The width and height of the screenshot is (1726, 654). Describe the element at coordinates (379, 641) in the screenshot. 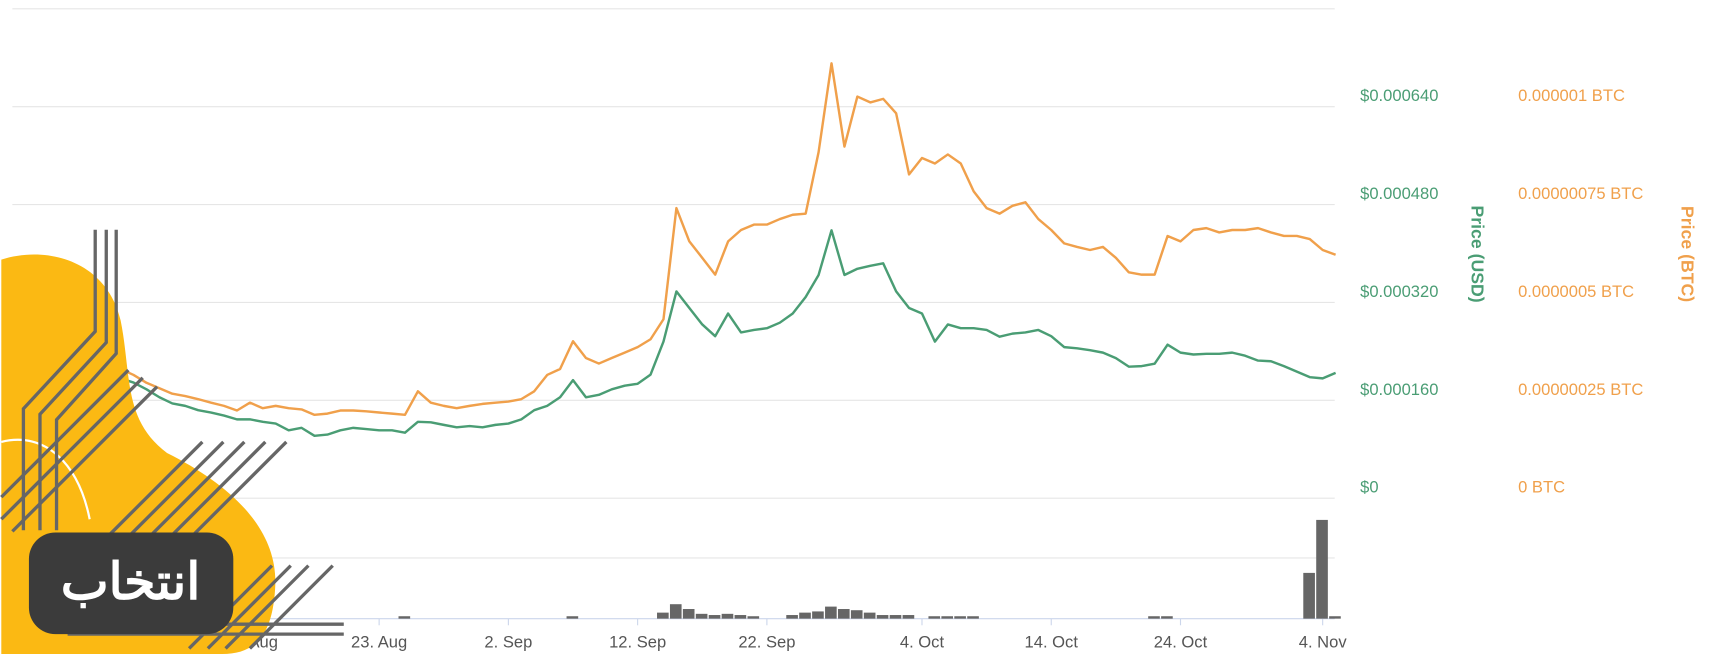

I see `x-tick-label: 23. Aug` at that location.